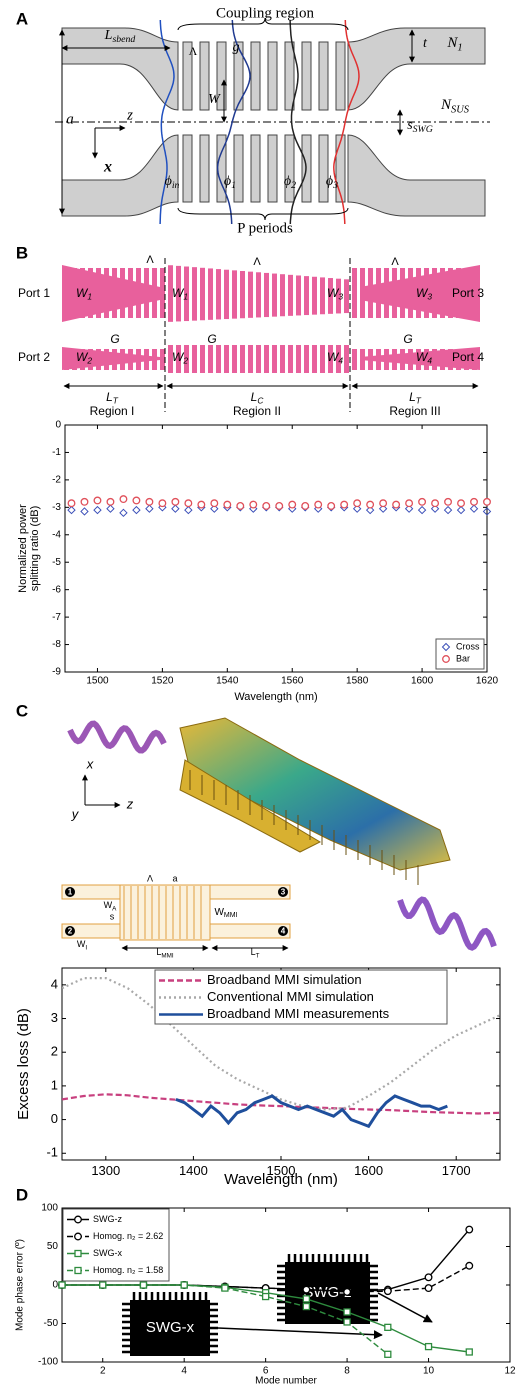 The width and height of the screenshot is (521, 1389). I want to click on label: WI, so click(82, 945).